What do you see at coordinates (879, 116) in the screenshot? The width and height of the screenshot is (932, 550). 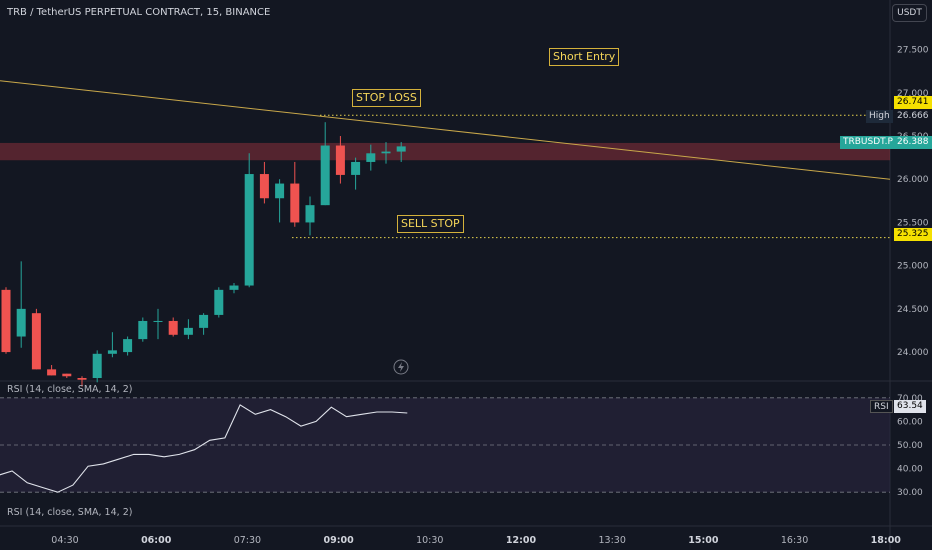 I see `high-label-tag: High` at bounding box center [879, 116].